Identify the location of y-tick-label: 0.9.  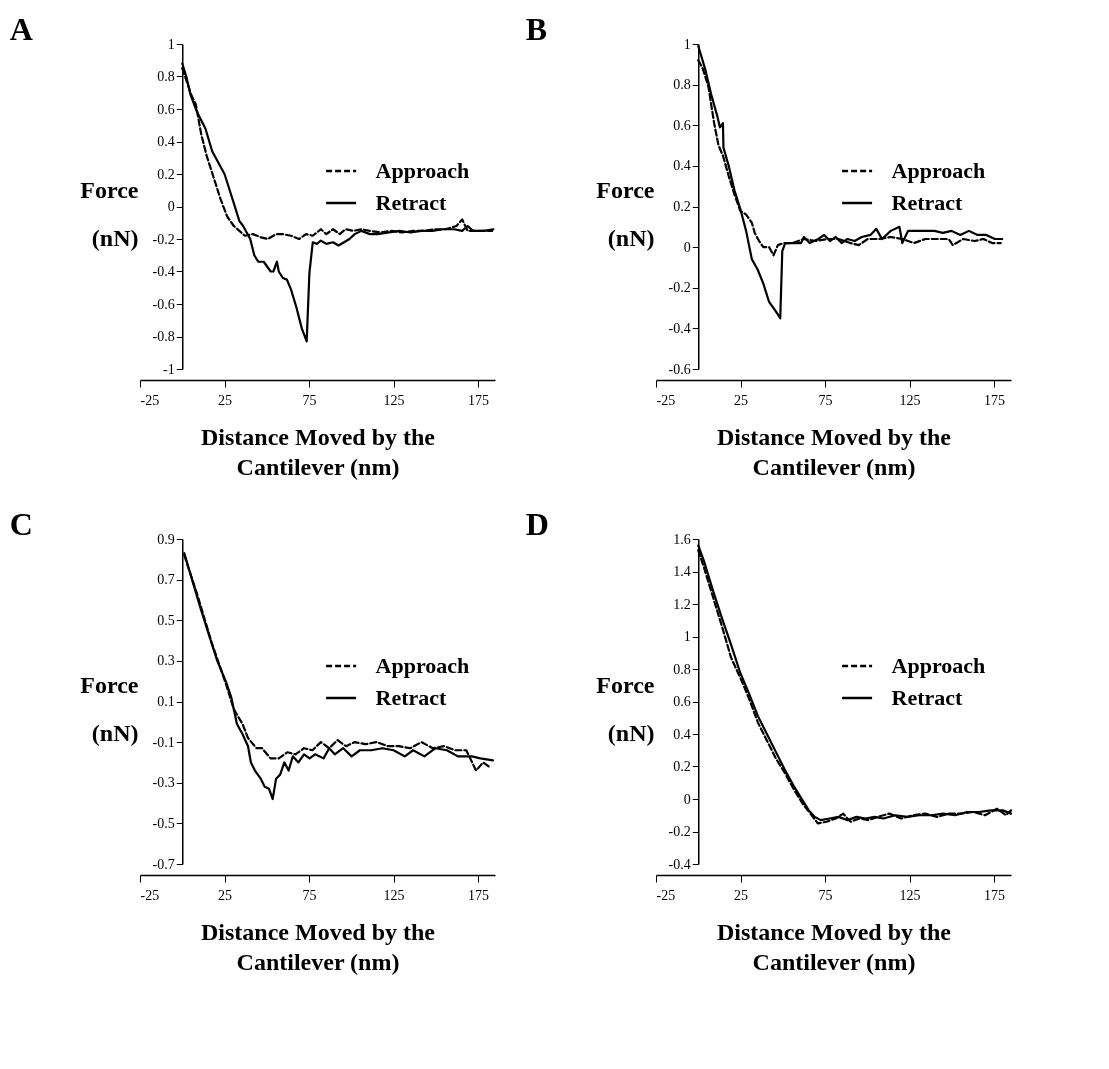
(166, 539).